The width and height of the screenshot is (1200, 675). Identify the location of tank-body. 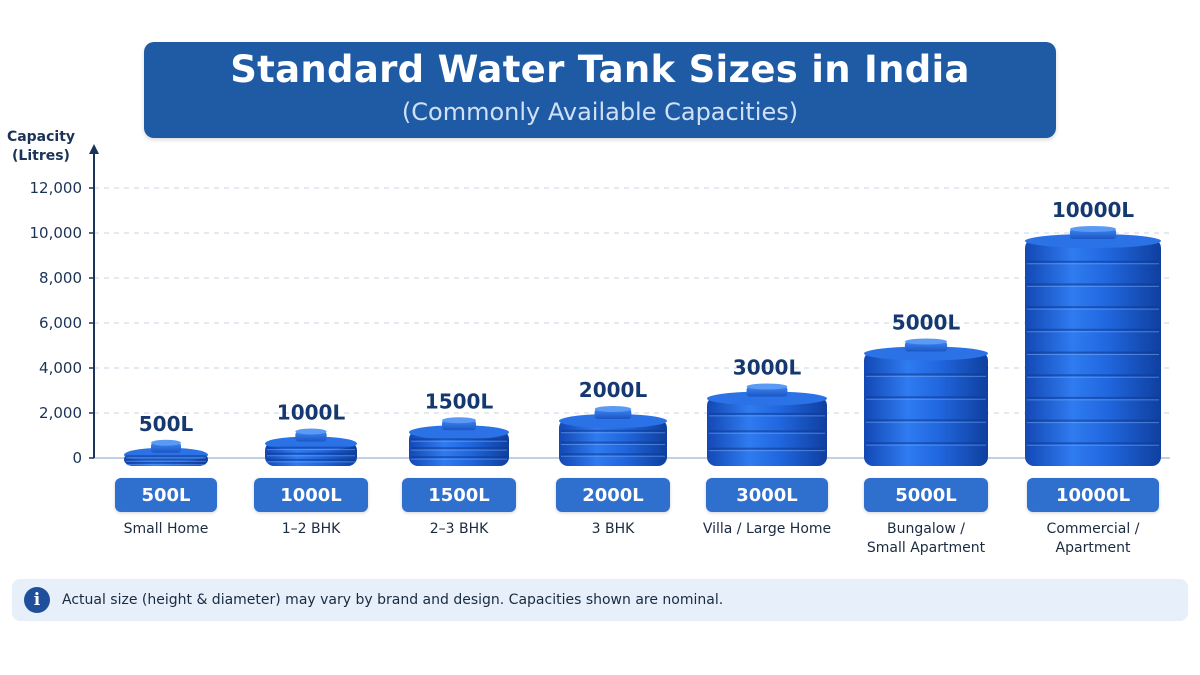
(926, 408).